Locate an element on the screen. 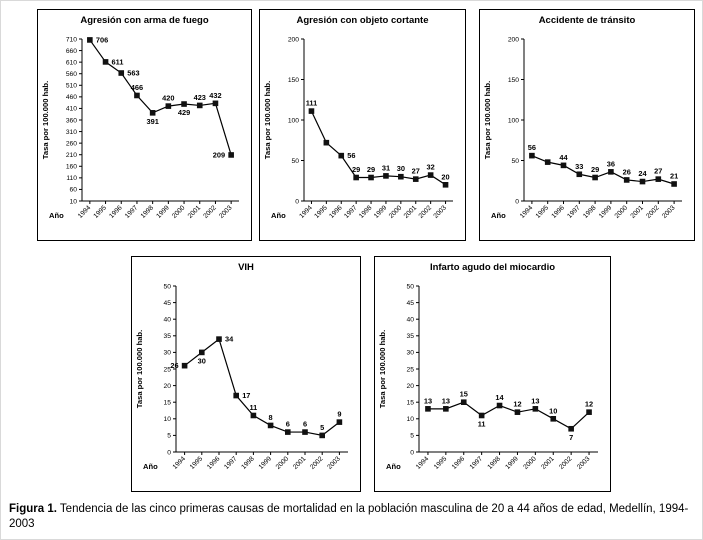  svg-text: 200 is located at coordinates (513, 39).